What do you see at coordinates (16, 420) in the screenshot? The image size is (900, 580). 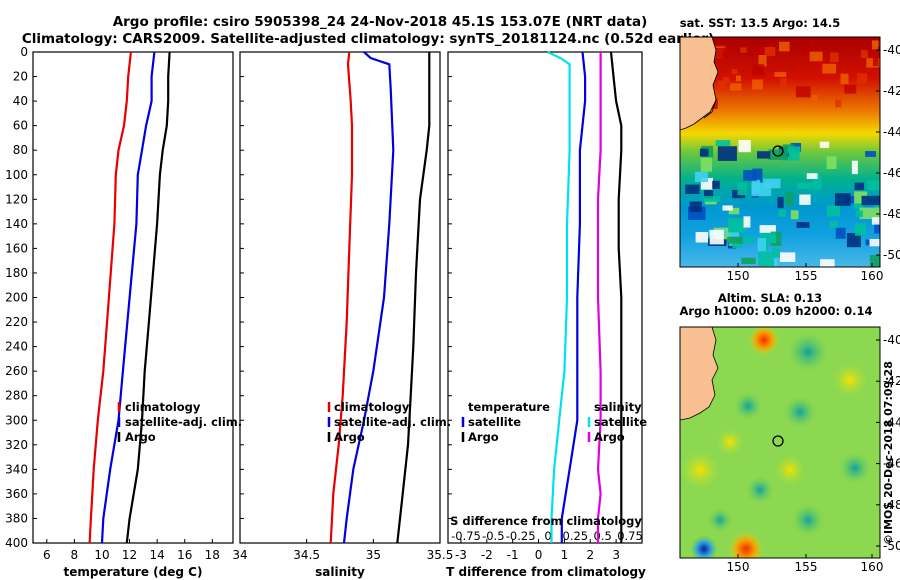 I see `y-tick-label: 300` at bounding box center [16, 420].